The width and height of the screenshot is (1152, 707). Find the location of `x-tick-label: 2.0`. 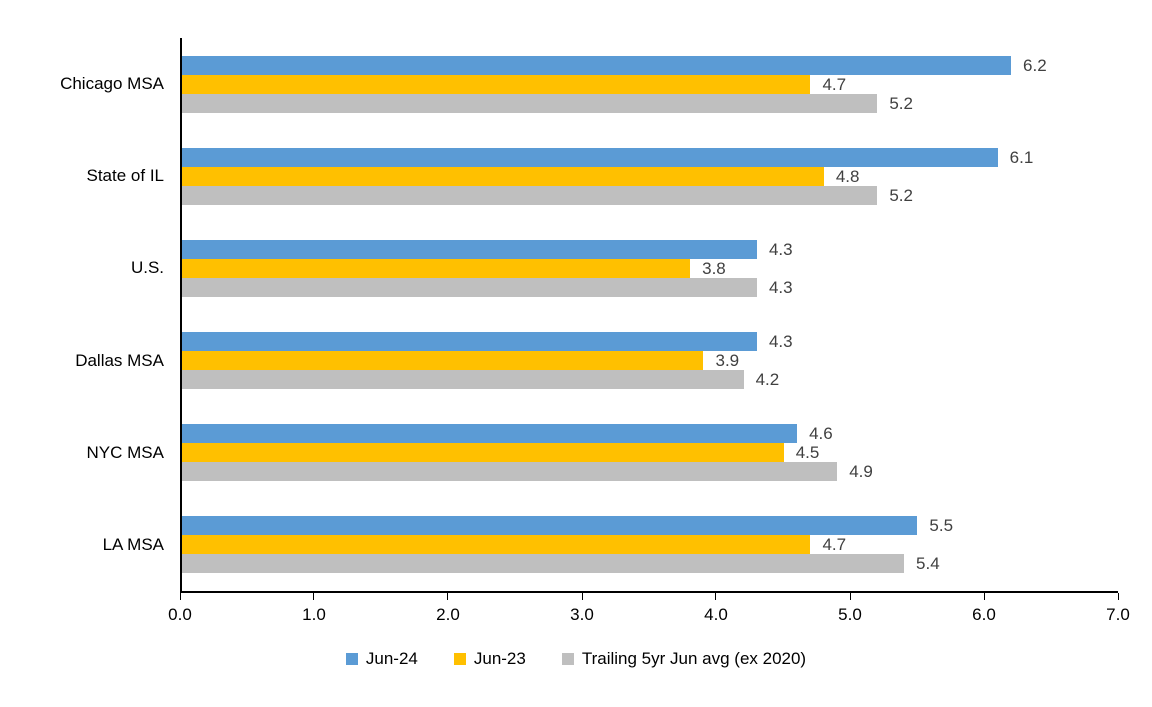

x-tick-label: 2.0 is located at coordinates (448, 614).